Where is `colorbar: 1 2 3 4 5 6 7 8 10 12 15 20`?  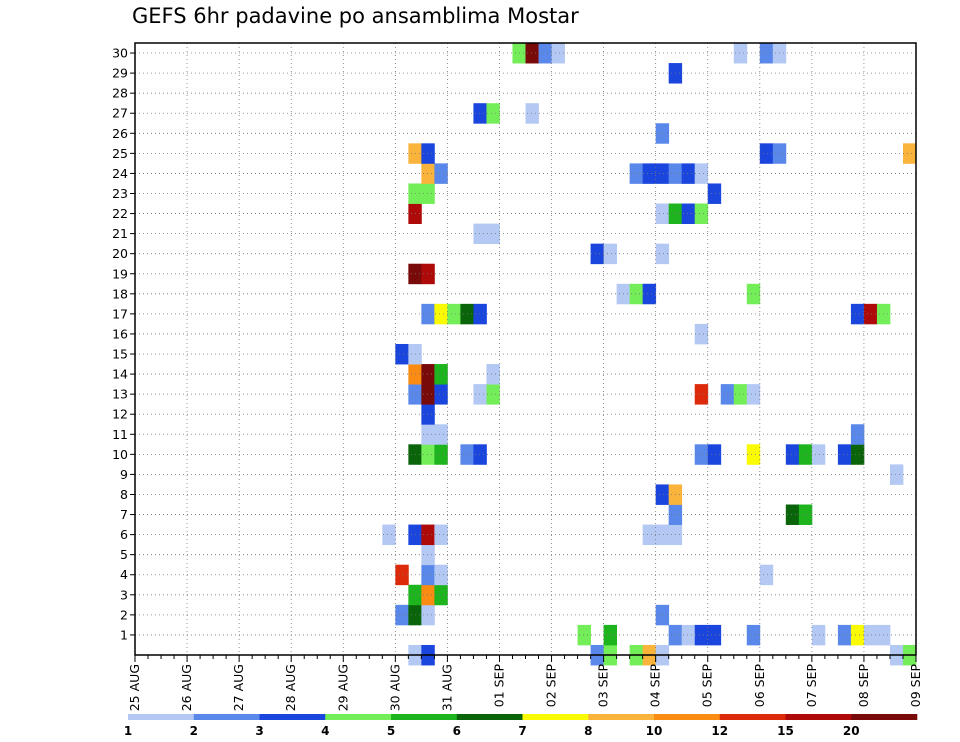
colorbar: 1 2 3 4 5 6 7 8 10 12 15 20 is located at coordinates (521, 726).